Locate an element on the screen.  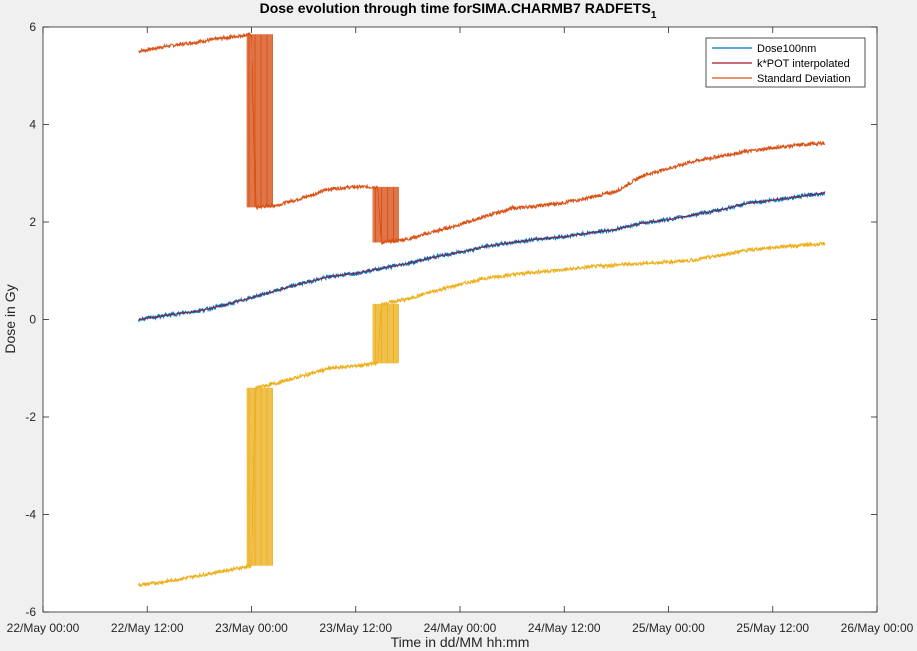
y-tick-label: -6 is located at coordinates (30, 612).